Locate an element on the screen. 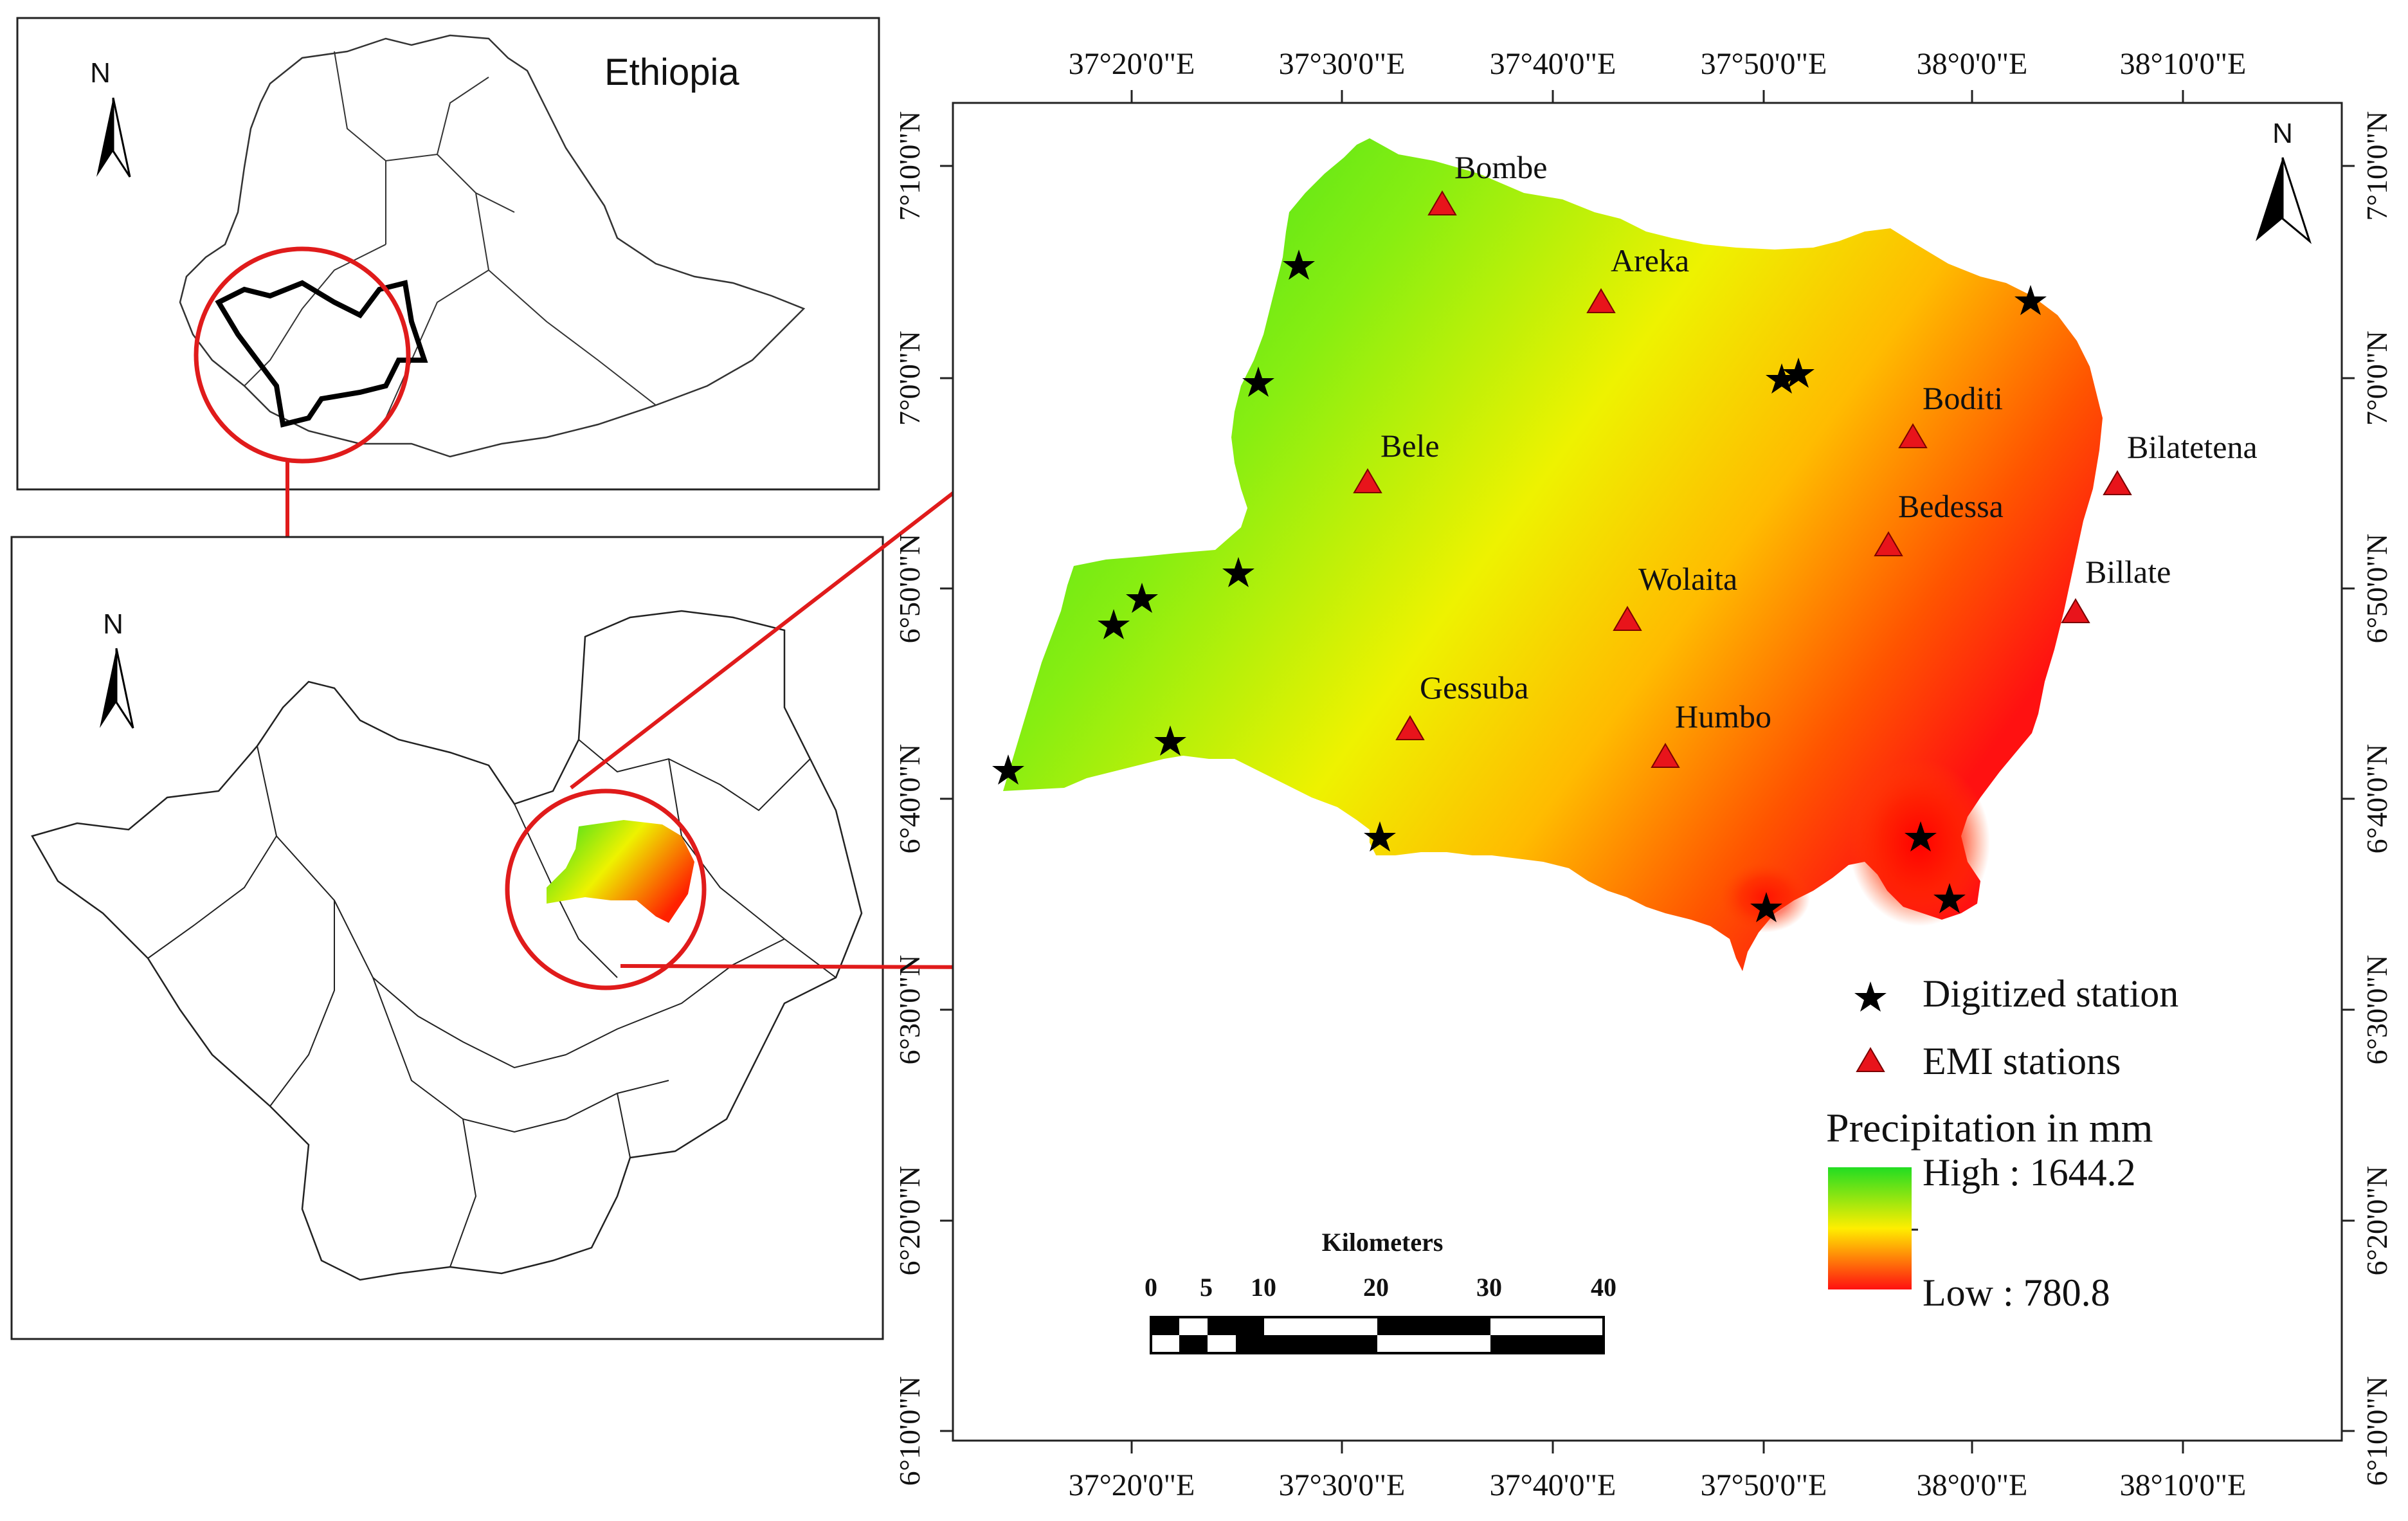 This screenshot has height=1521, width=2408. scale-tick: 10 is located at coordinates (1264, 1288).